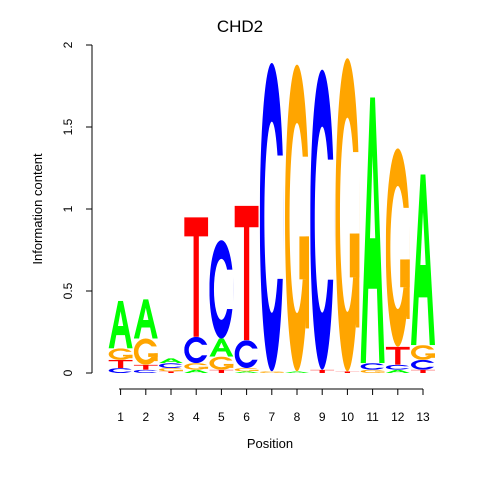 This screenshot has height=480, width=480. I want to click on chart-title: CHD2, so click(240, 26).